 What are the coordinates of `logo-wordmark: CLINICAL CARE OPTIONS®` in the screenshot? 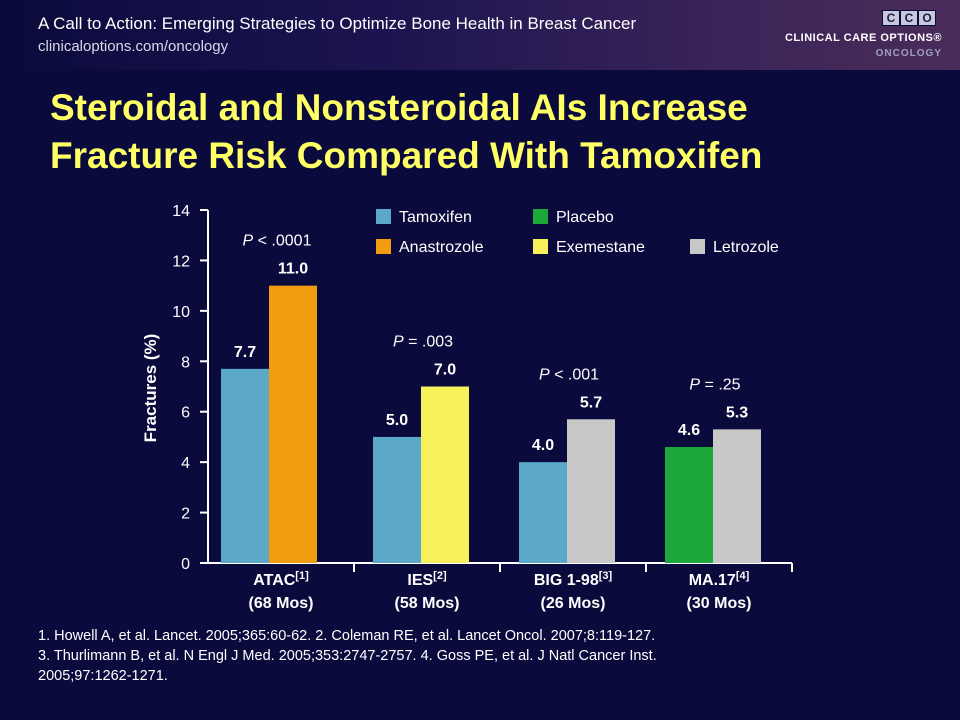 It's located at (863, 38).